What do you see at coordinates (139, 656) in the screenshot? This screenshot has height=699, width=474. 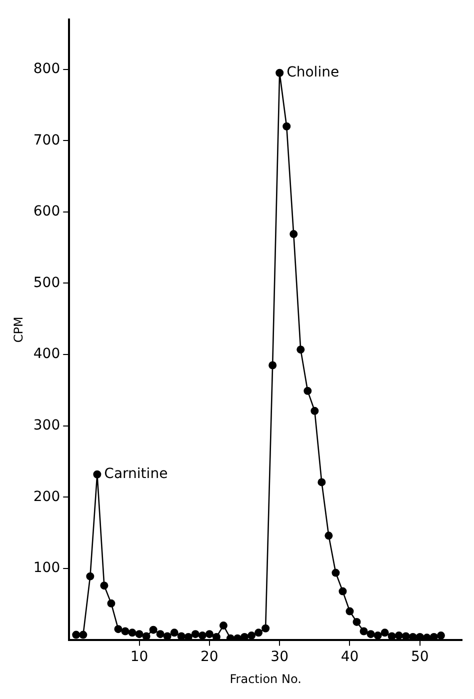 I see `x-tick-label: 10` at bounding box center [139, 656].